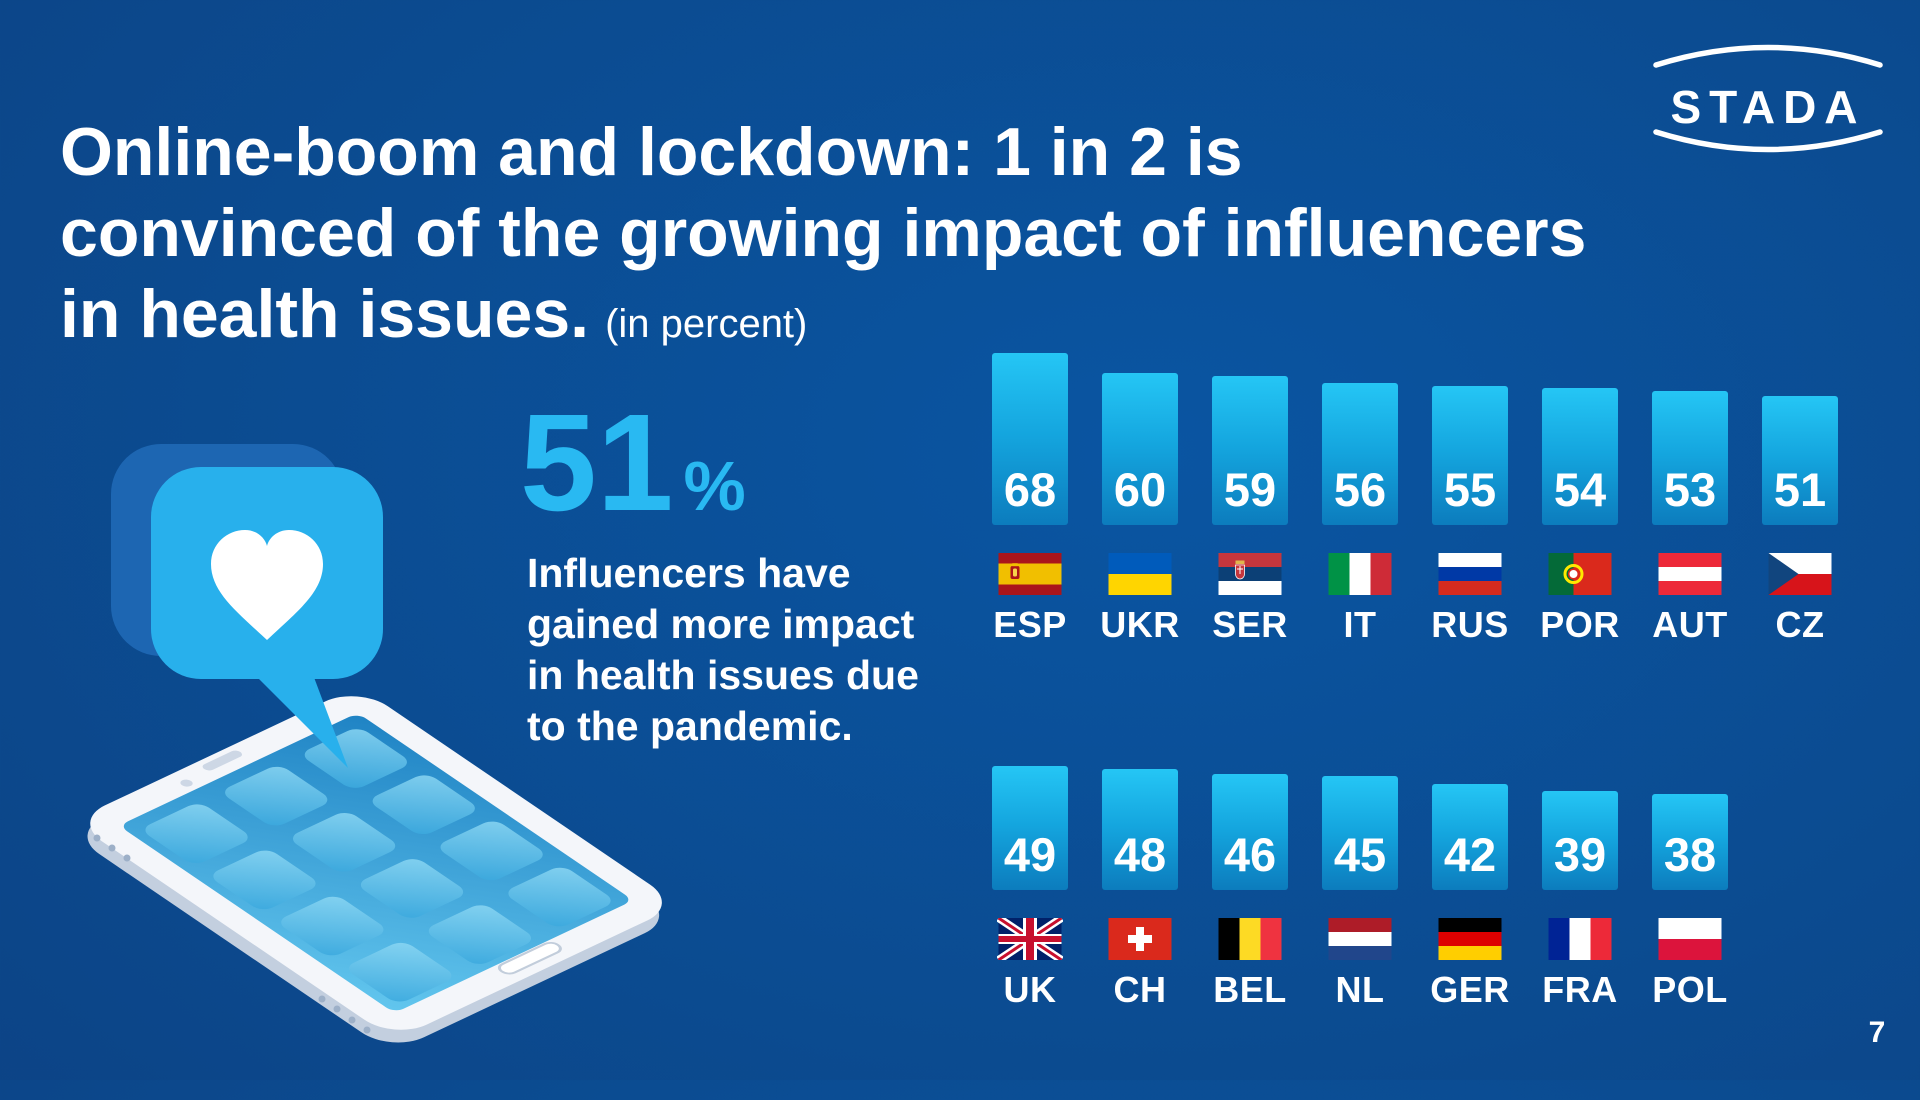  Describe the element at coordinates (823, 319) in the screenshot. I see `title-line-3: in health issues. (in percent)` at that location.